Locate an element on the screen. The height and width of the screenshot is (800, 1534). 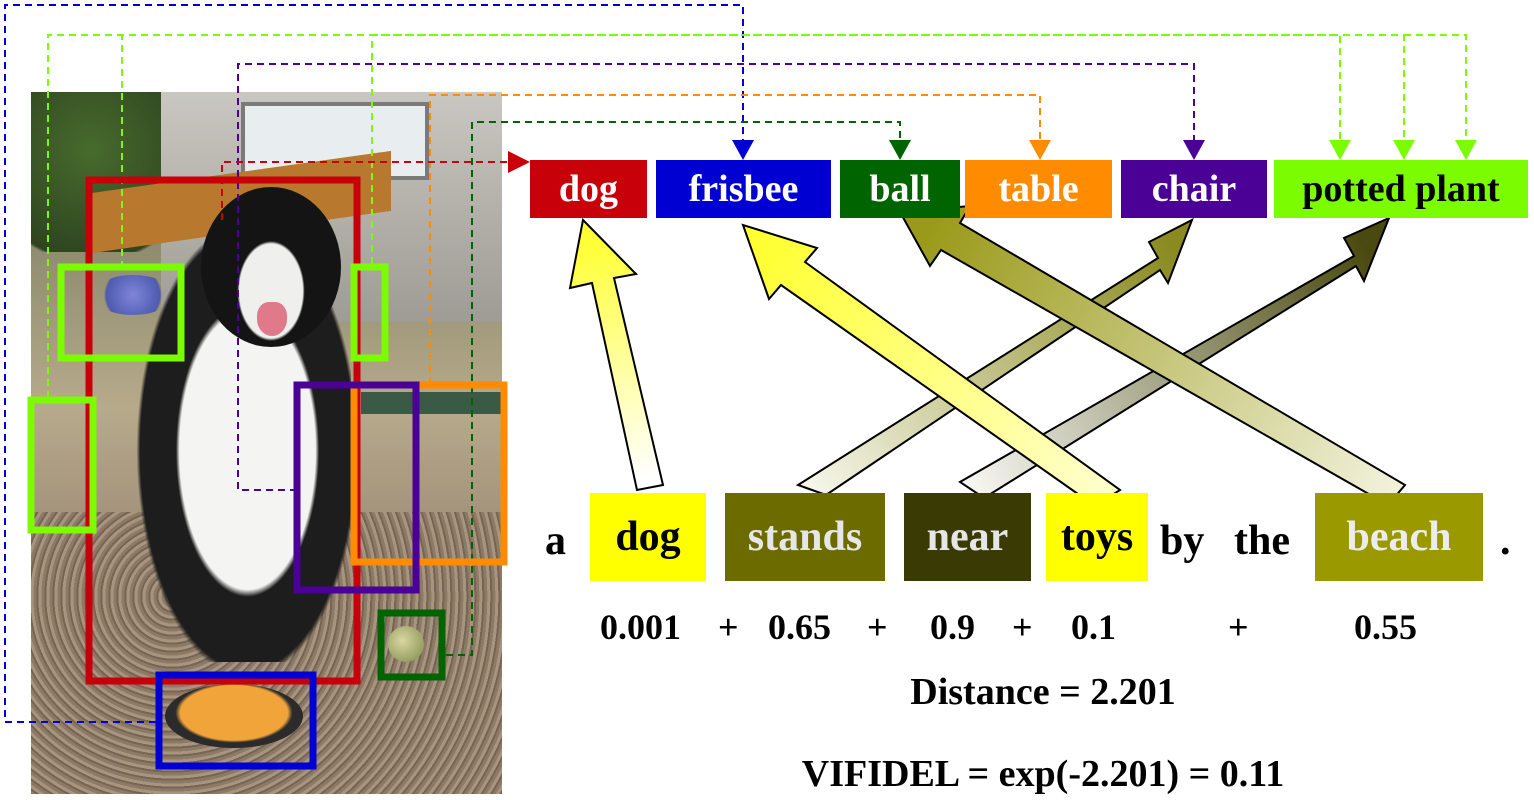
chair-bbox is located at coordinates (356, 487).